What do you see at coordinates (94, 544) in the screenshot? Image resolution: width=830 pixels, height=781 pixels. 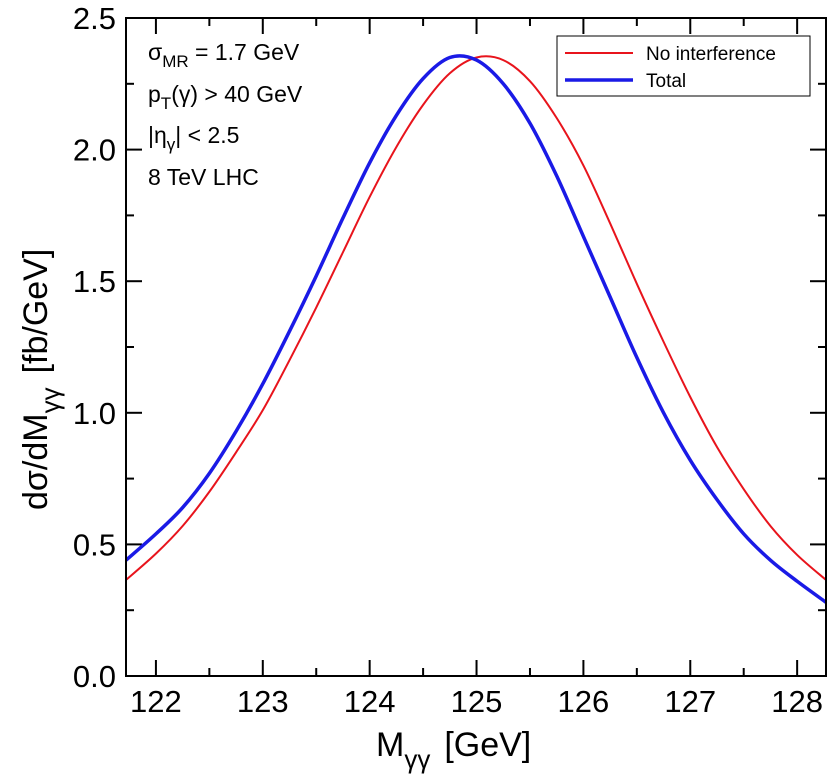 I see `y-tick-label: 0.5` at bounding box center [94, 544].